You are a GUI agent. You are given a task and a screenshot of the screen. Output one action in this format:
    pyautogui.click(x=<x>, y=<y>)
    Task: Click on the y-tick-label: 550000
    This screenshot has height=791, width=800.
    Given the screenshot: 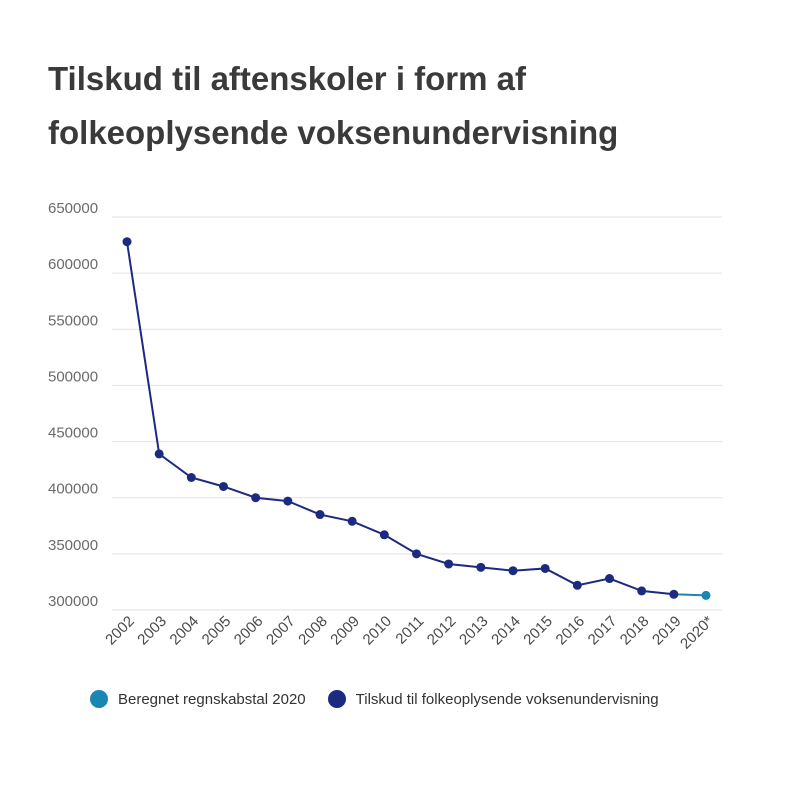 What is the action you would take?
    pyautogui.click(x=73, y=320)
    